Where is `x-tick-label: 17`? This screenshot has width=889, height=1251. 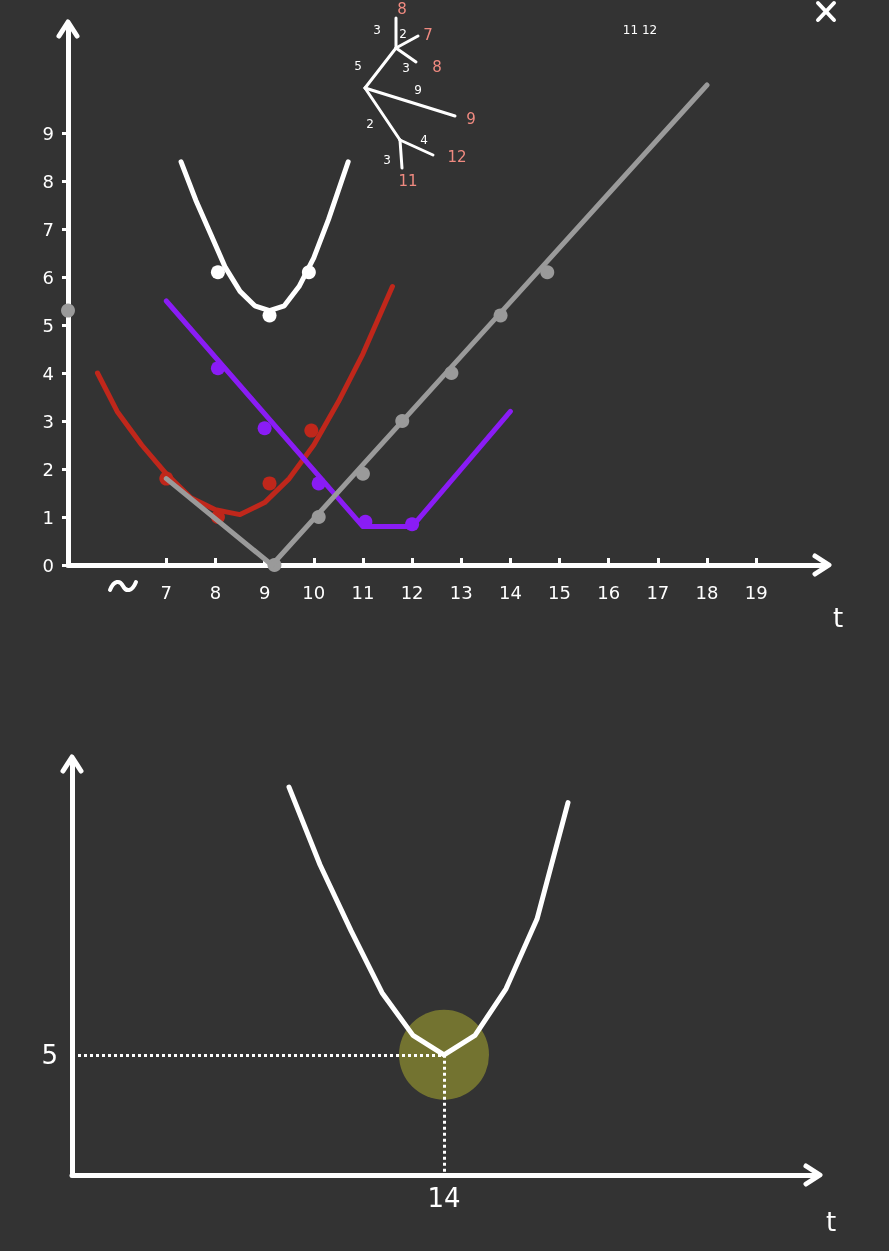 x-tick-label: 17 is located at coordinates (658, 592).